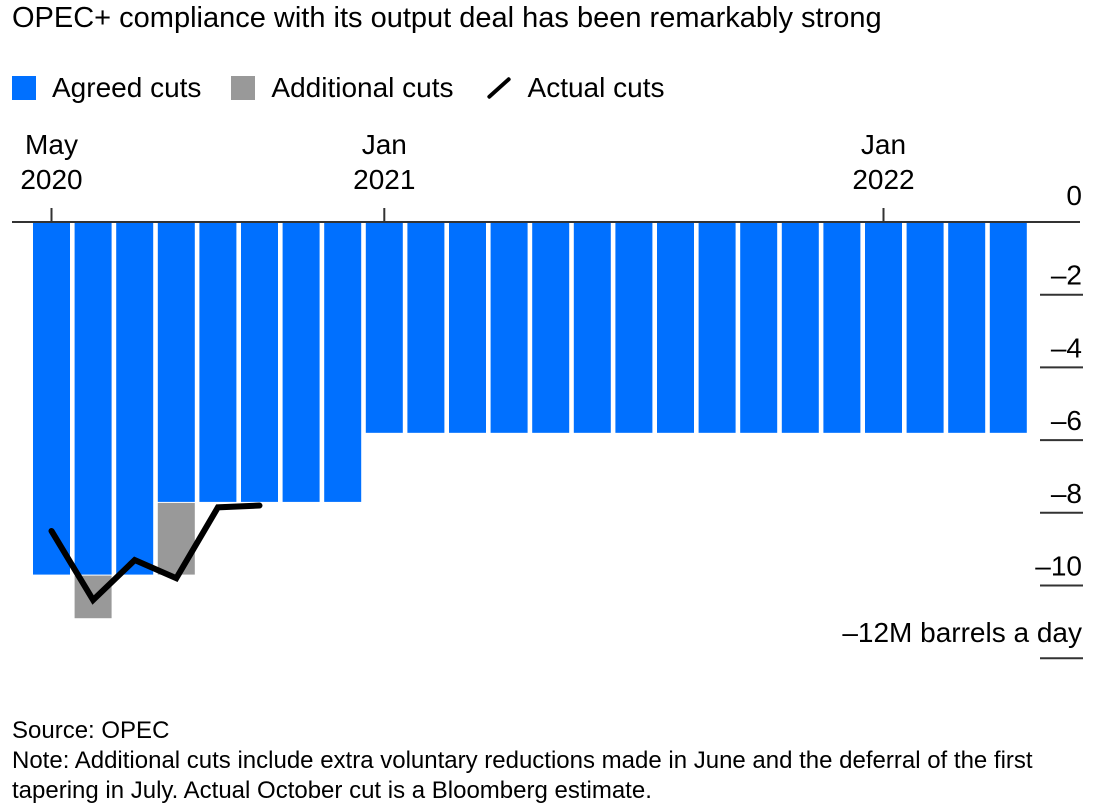 Image resolution: width=1097 pixels, height=812 pixels. Describe the element at coordinates (24, 88) in the screenshot. I see `legend-swatch-agreed` at that location.